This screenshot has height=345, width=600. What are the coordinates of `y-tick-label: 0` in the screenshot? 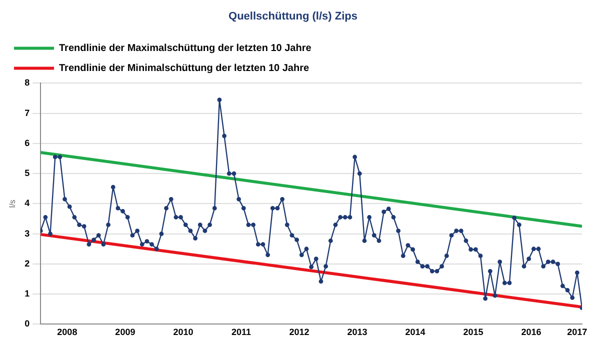 It's located at (27, 323).